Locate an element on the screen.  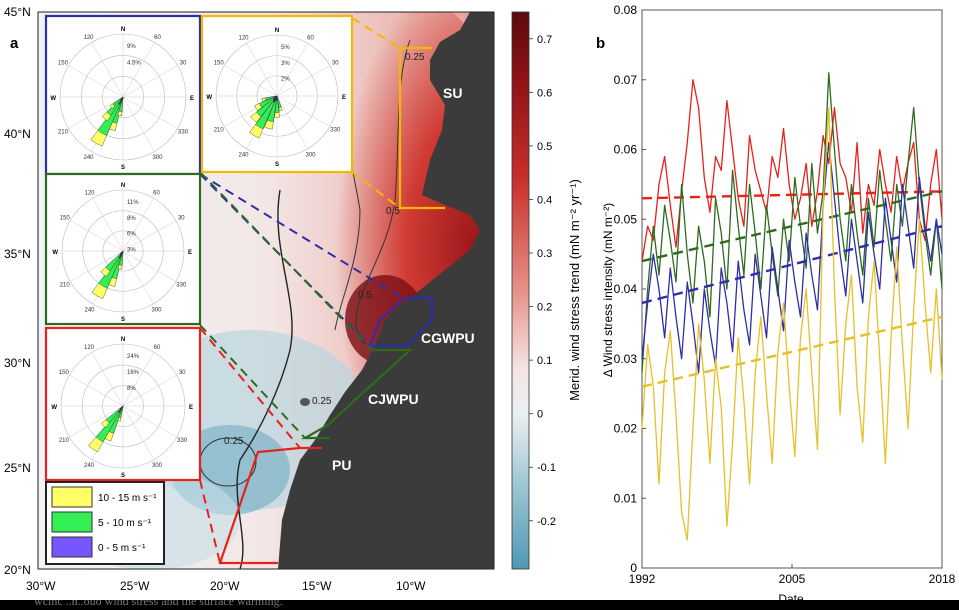
rose-su-ring-label-1: 3% is located at coordinates (285, 64).